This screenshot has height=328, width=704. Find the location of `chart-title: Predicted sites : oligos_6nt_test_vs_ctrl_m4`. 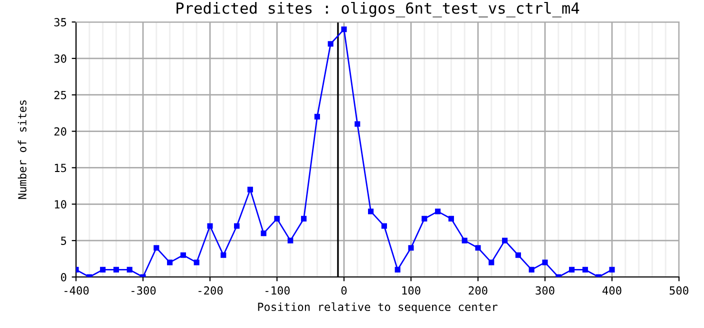

chart-title: Predicted sites : oligos_6nt_test_vs_ctrl_m4 is located at coordinates (378, 10).